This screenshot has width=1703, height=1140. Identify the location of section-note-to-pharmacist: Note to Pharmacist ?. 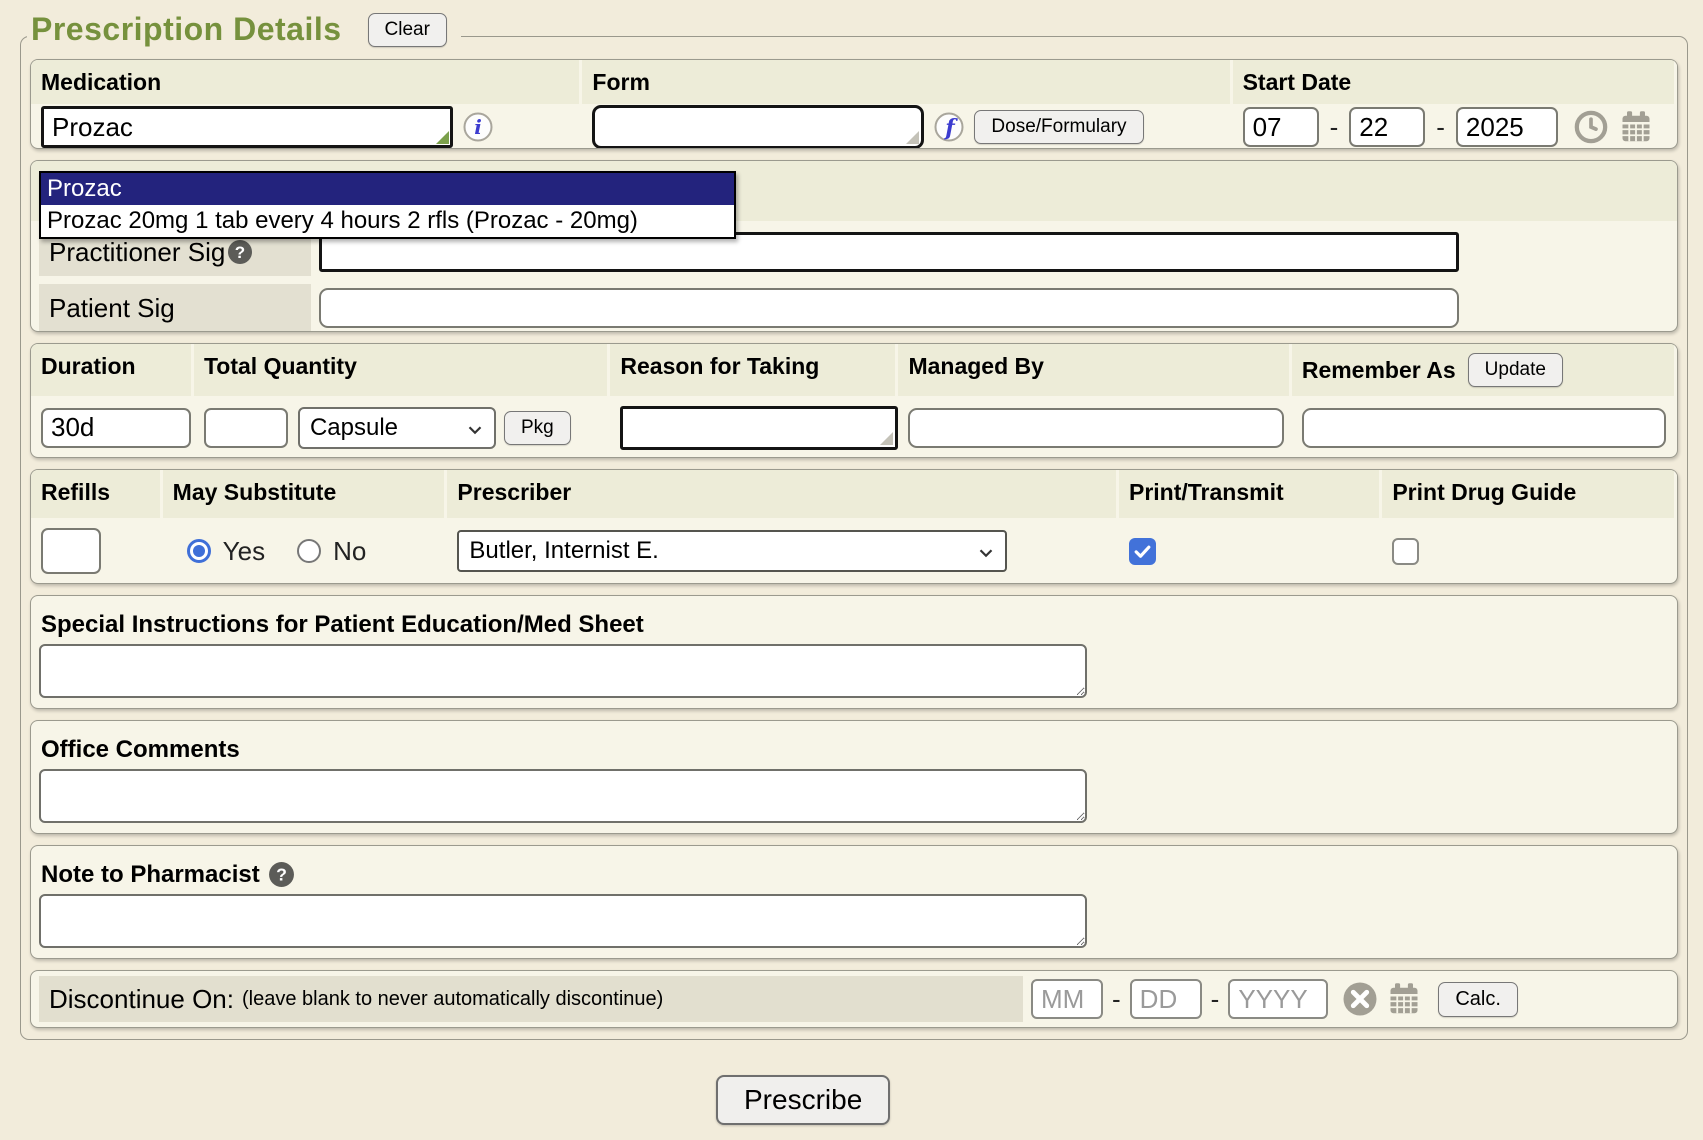
(854, 902).